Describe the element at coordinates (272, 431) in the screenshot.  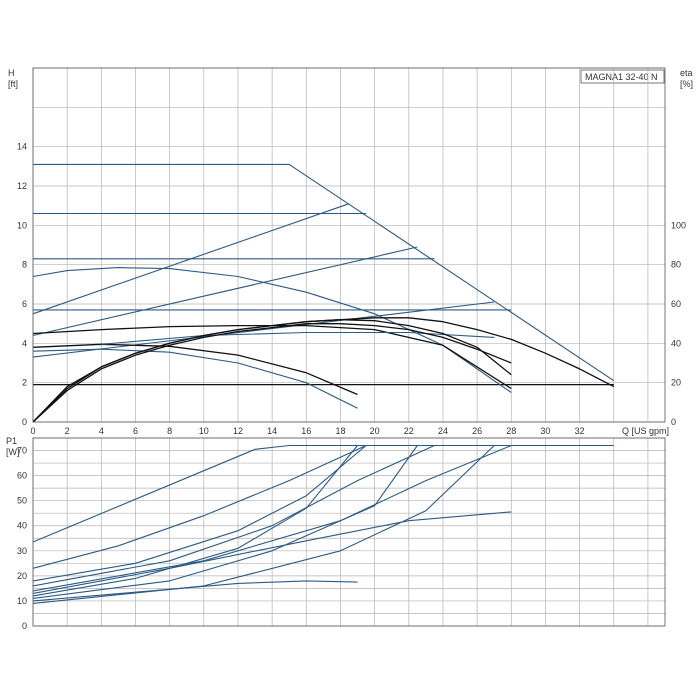
I see `x-tick-label: 14` at that location.